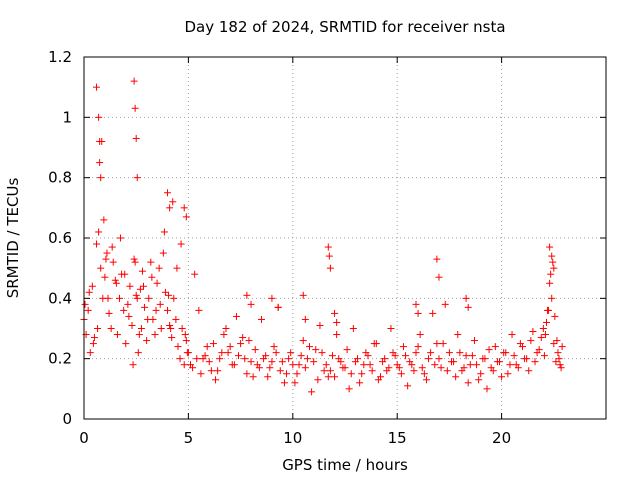 Image resolution: width=640 pixels, height=480 pixels. I want to click on x-tick-label: 15, so click(397, 438).